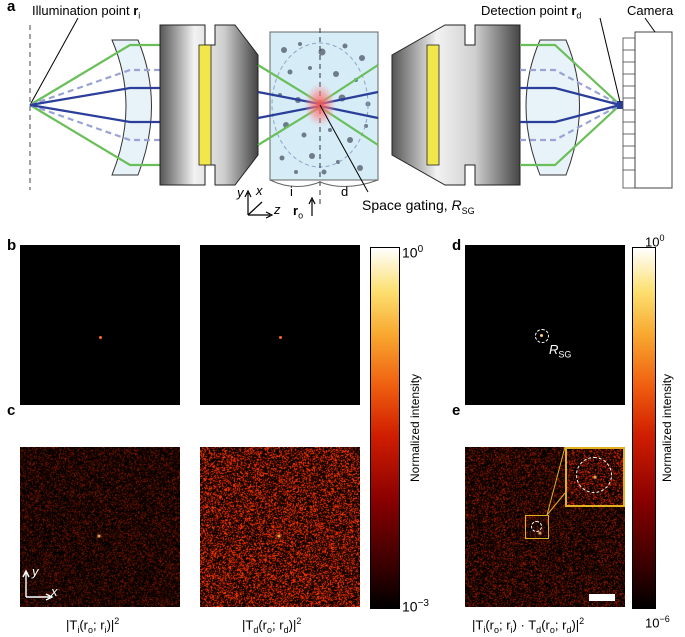  Describe the element at coordinates (385, 428) in the screenshot. I see `colorbar-left` at that location.